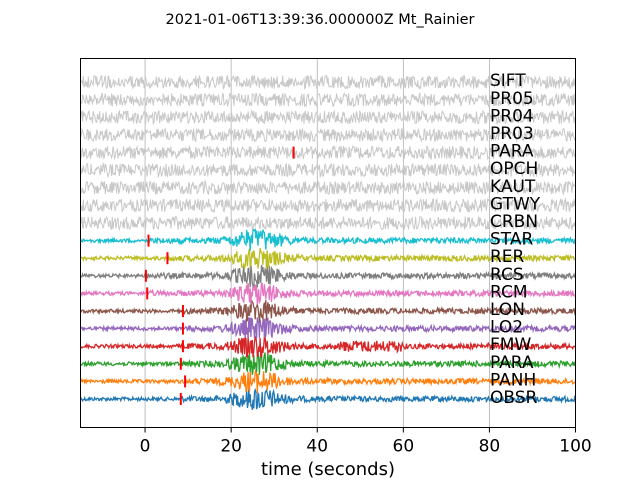  What do you see at coordinates (366, 442) in the screenshot?
I see `x-axis-ticks: 0 20 40 60 80 100` at bounding box center [366, 442].